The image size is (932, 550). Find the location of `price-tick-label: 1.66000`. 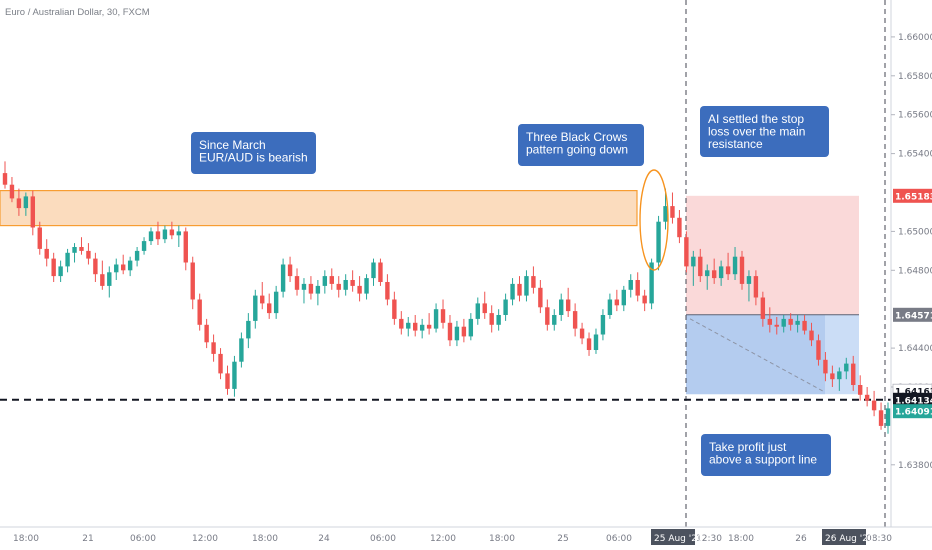

price-tick-label: 1.66000 is located at coordinates (915, 38).